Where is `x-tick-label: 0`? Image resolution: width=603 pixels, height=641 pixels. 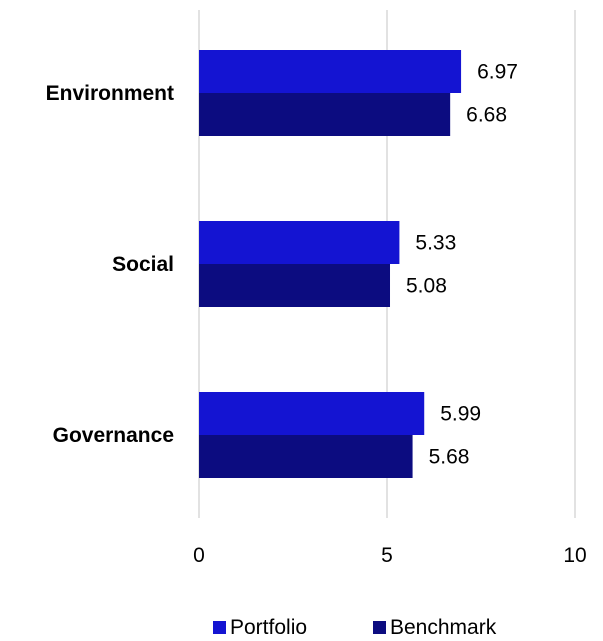 x-tick-label: 0 is located at coordinates (199, 555).